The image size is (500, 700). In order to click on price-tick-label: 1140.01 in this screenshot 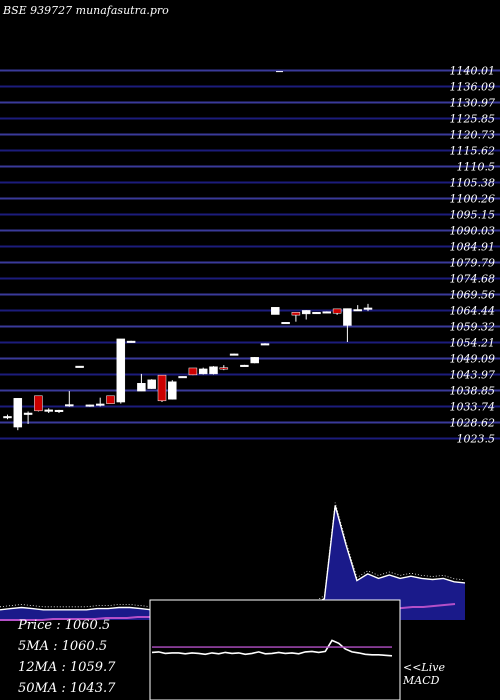, I will do `click(473, 71)`.